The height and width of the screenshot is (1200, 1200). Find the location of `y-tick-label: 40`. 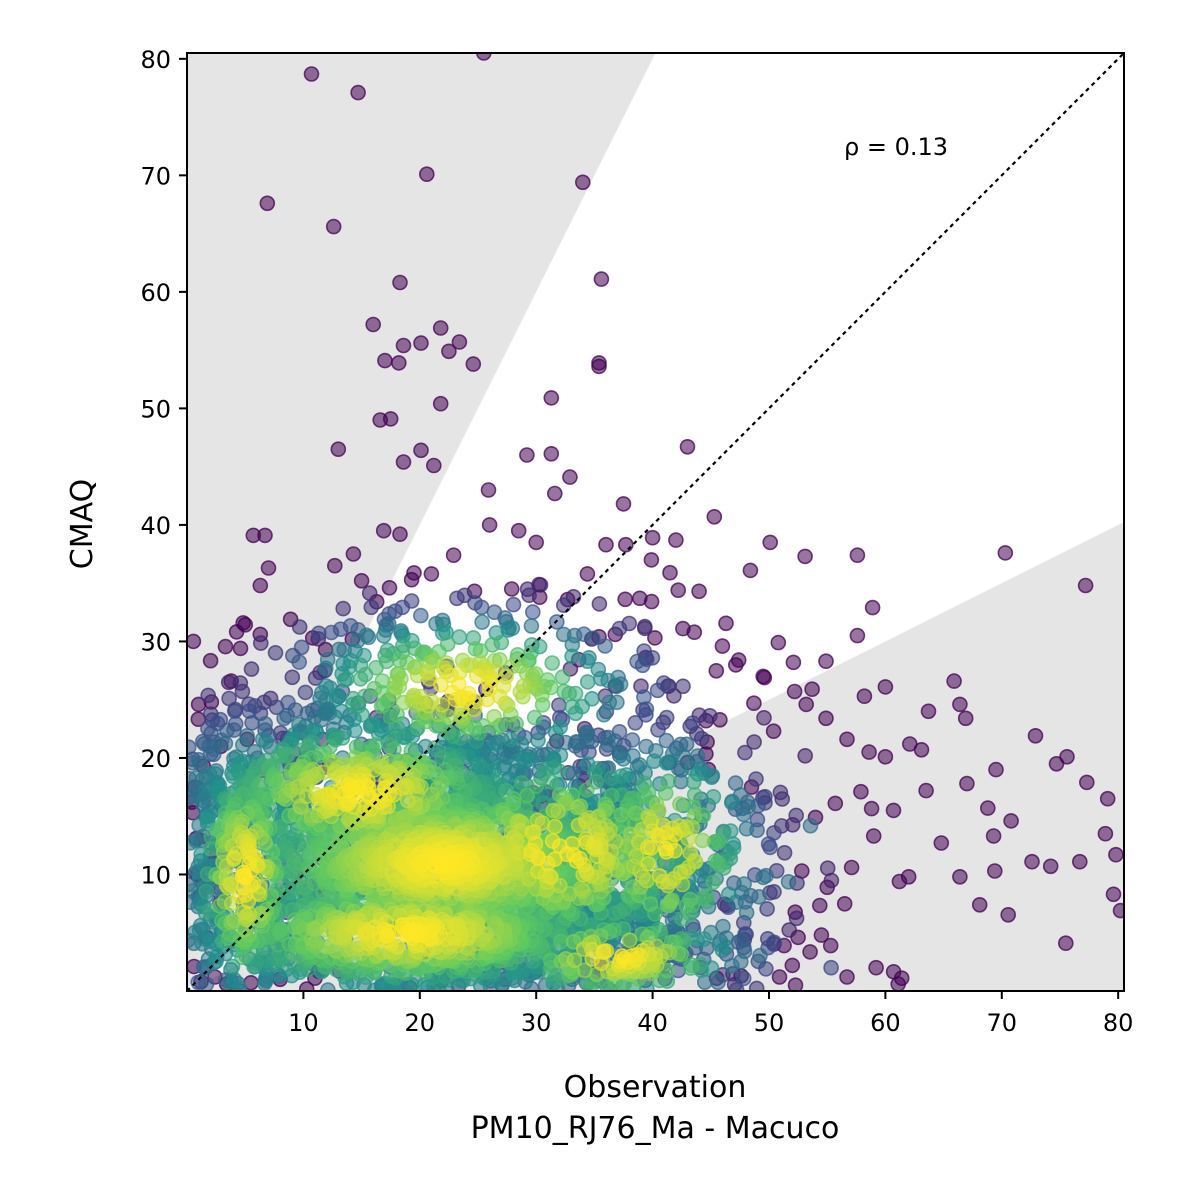

y-tick-label: 40 is located at coordinates (155, 526).